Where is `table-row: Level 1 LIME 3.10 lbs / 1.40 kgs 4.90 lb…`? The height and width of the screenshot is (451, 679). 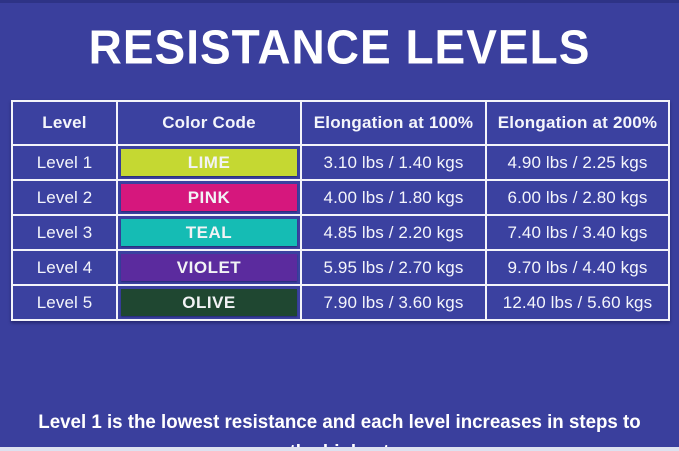
table-row: Level 1 LIME 3.10 lbs / 1.40 kgs 4.90 lb… is located at coordinates (340, 162).